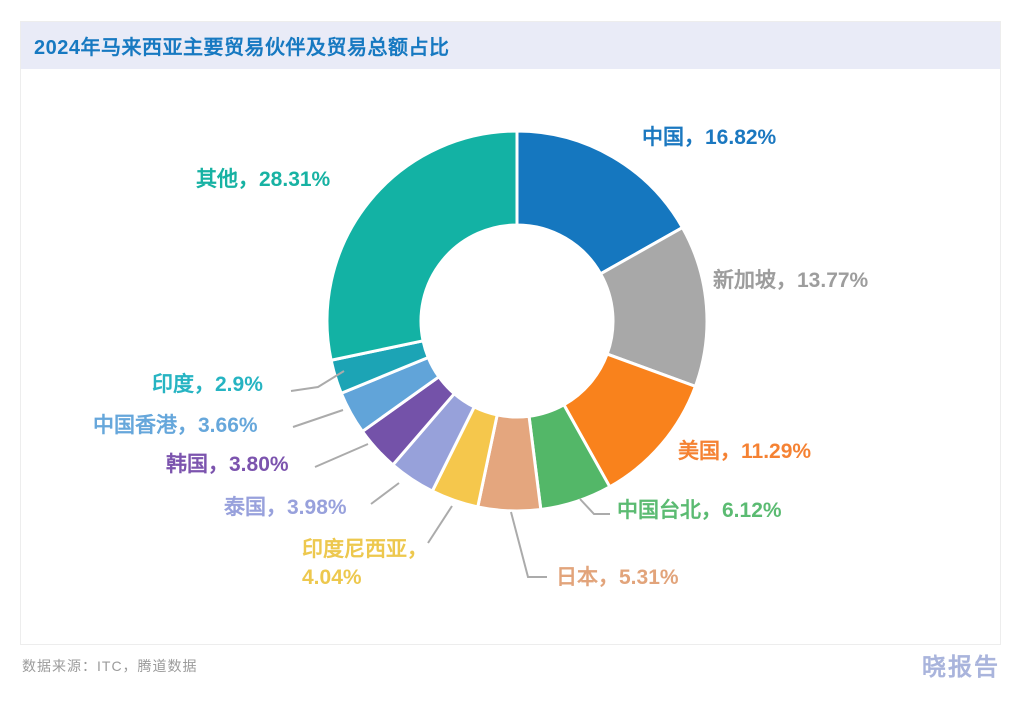 Image resolution: width=1024 pixels, height=706 pixels. What do you see at coordinates (242, 48) in the screenshot?
I see `chart-title: 2024年马来西亚主要贸易伙伴及贸易总额占比` at bounding box center [242, 48].